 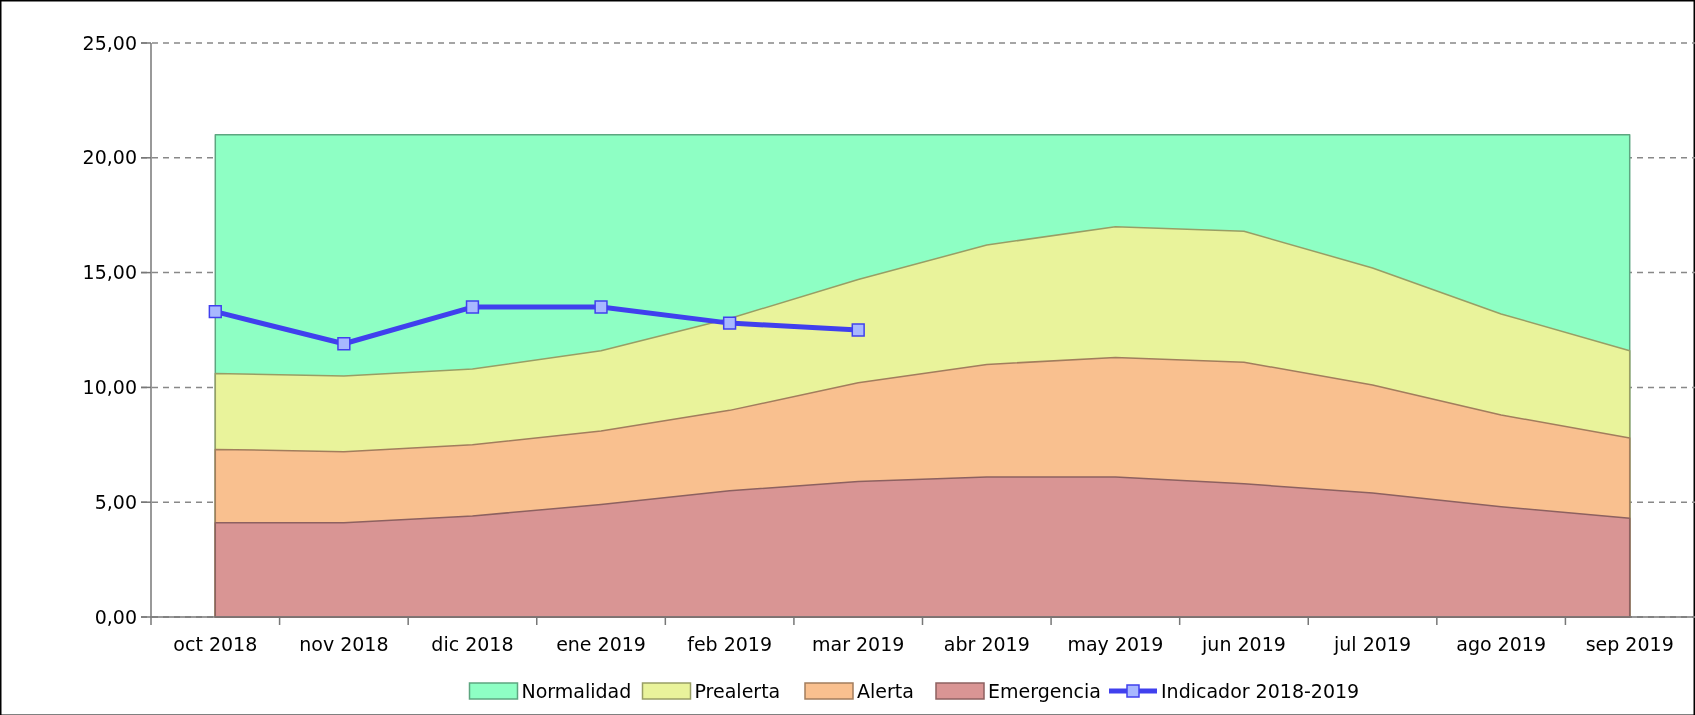 What do you see at coordinates (601, 644) in the screenshot?
I see `x-tick-label: ene 2019` at bounding box center [601, 644].